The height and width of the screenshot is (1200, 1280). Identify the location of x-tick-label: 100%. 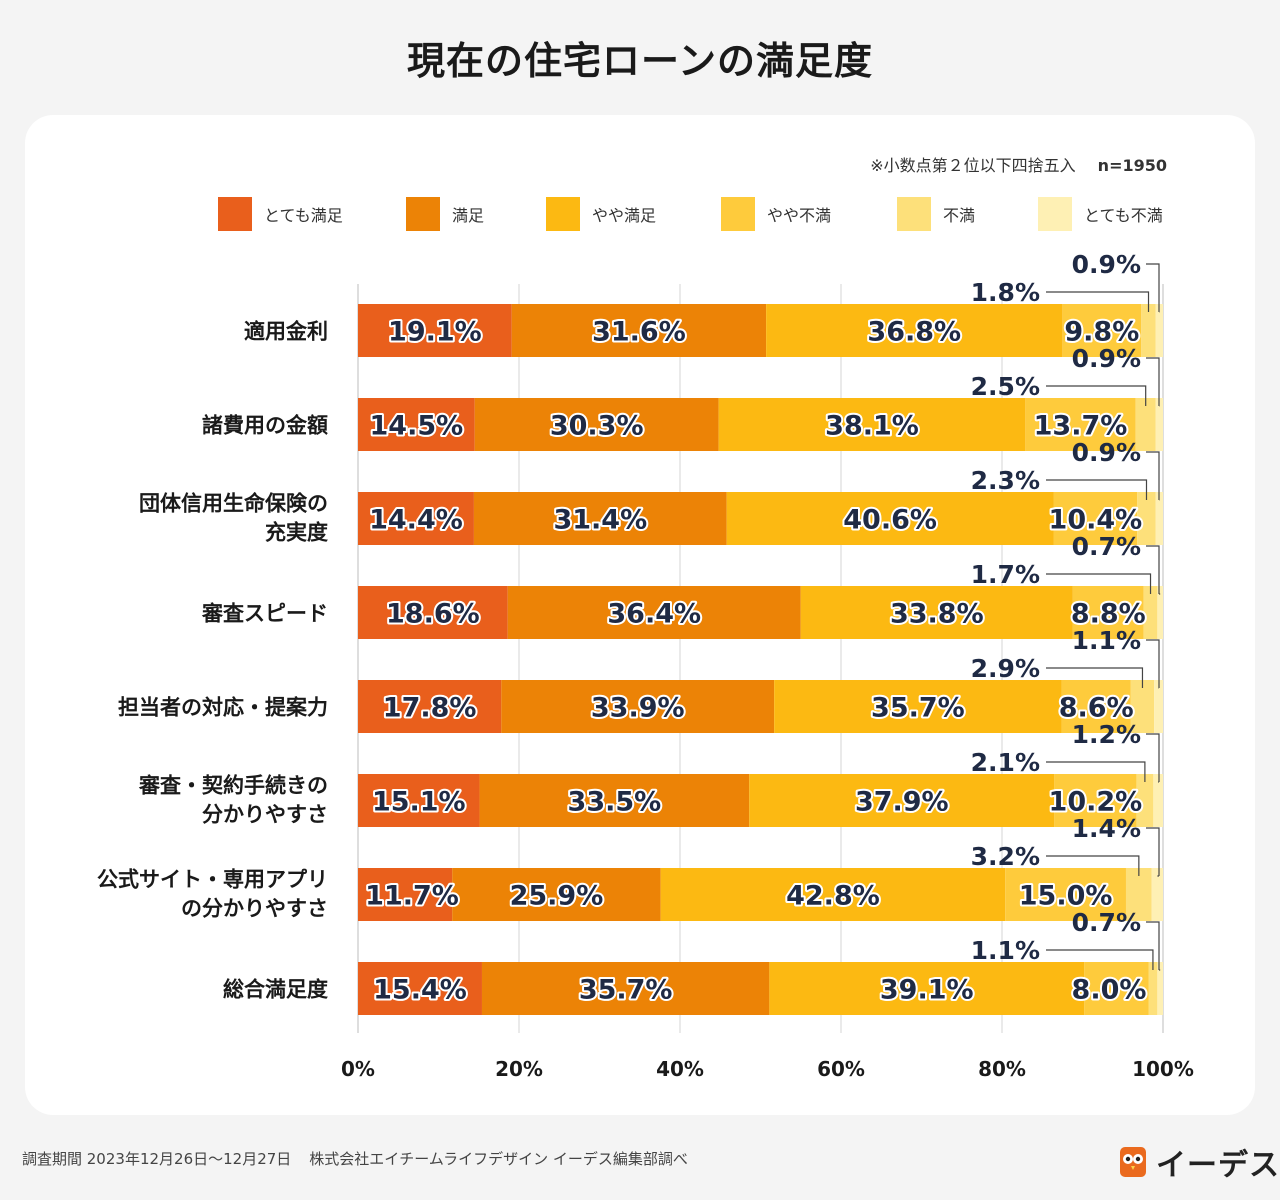
(1163, 1069).